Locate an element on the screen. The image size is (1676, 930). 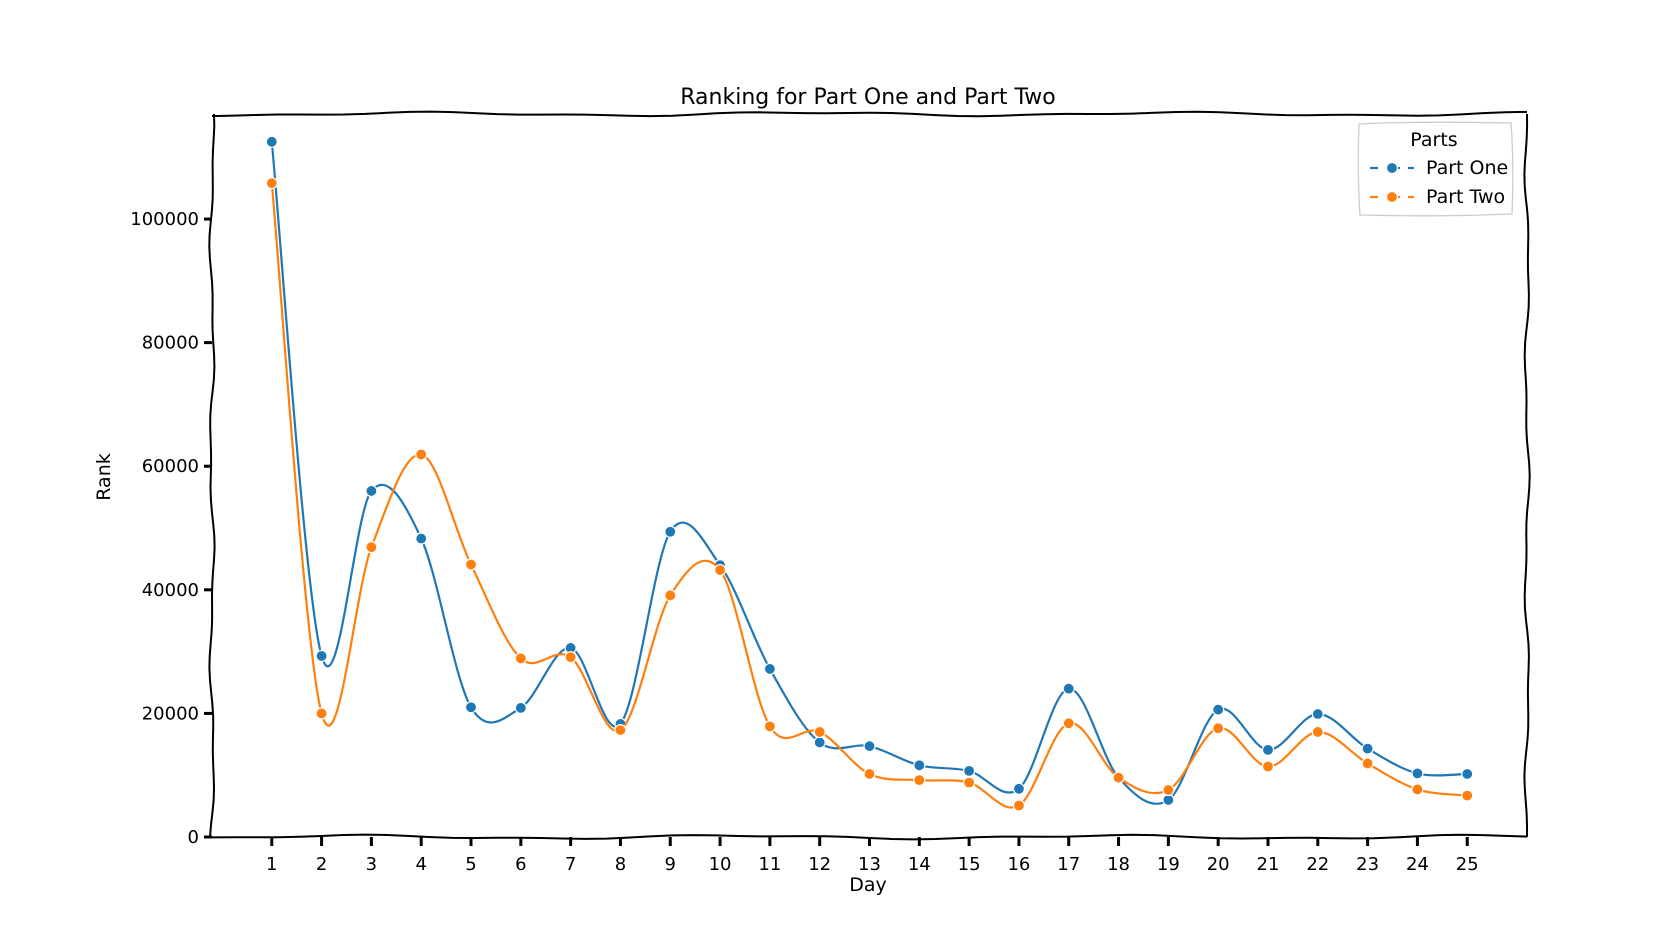
legend-label: Part One is located at coordinates (1467, 168).